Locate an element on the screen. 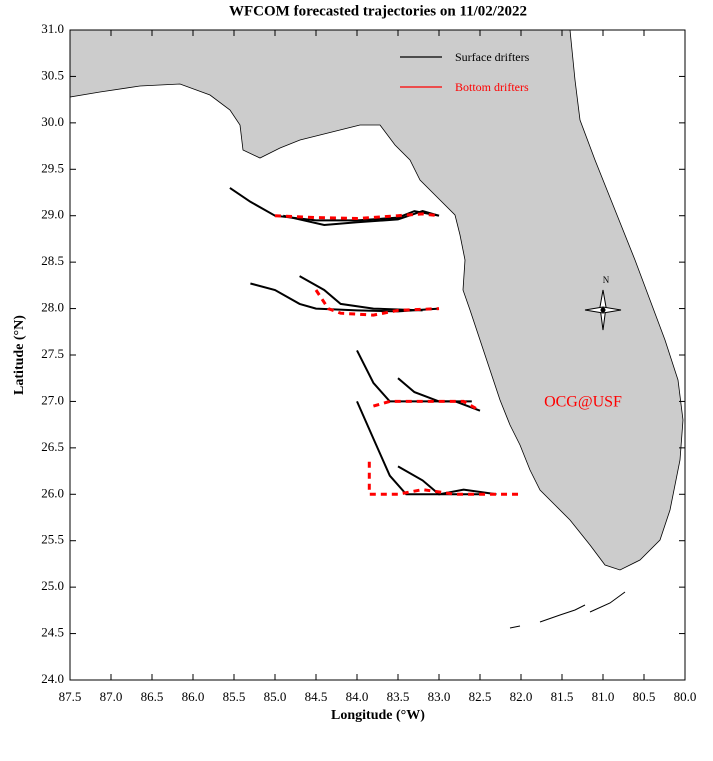 Image resolution: width=713 pixels, height=761 pixels. y-tick-label: 30.5 is located at coordinates (52, 74).